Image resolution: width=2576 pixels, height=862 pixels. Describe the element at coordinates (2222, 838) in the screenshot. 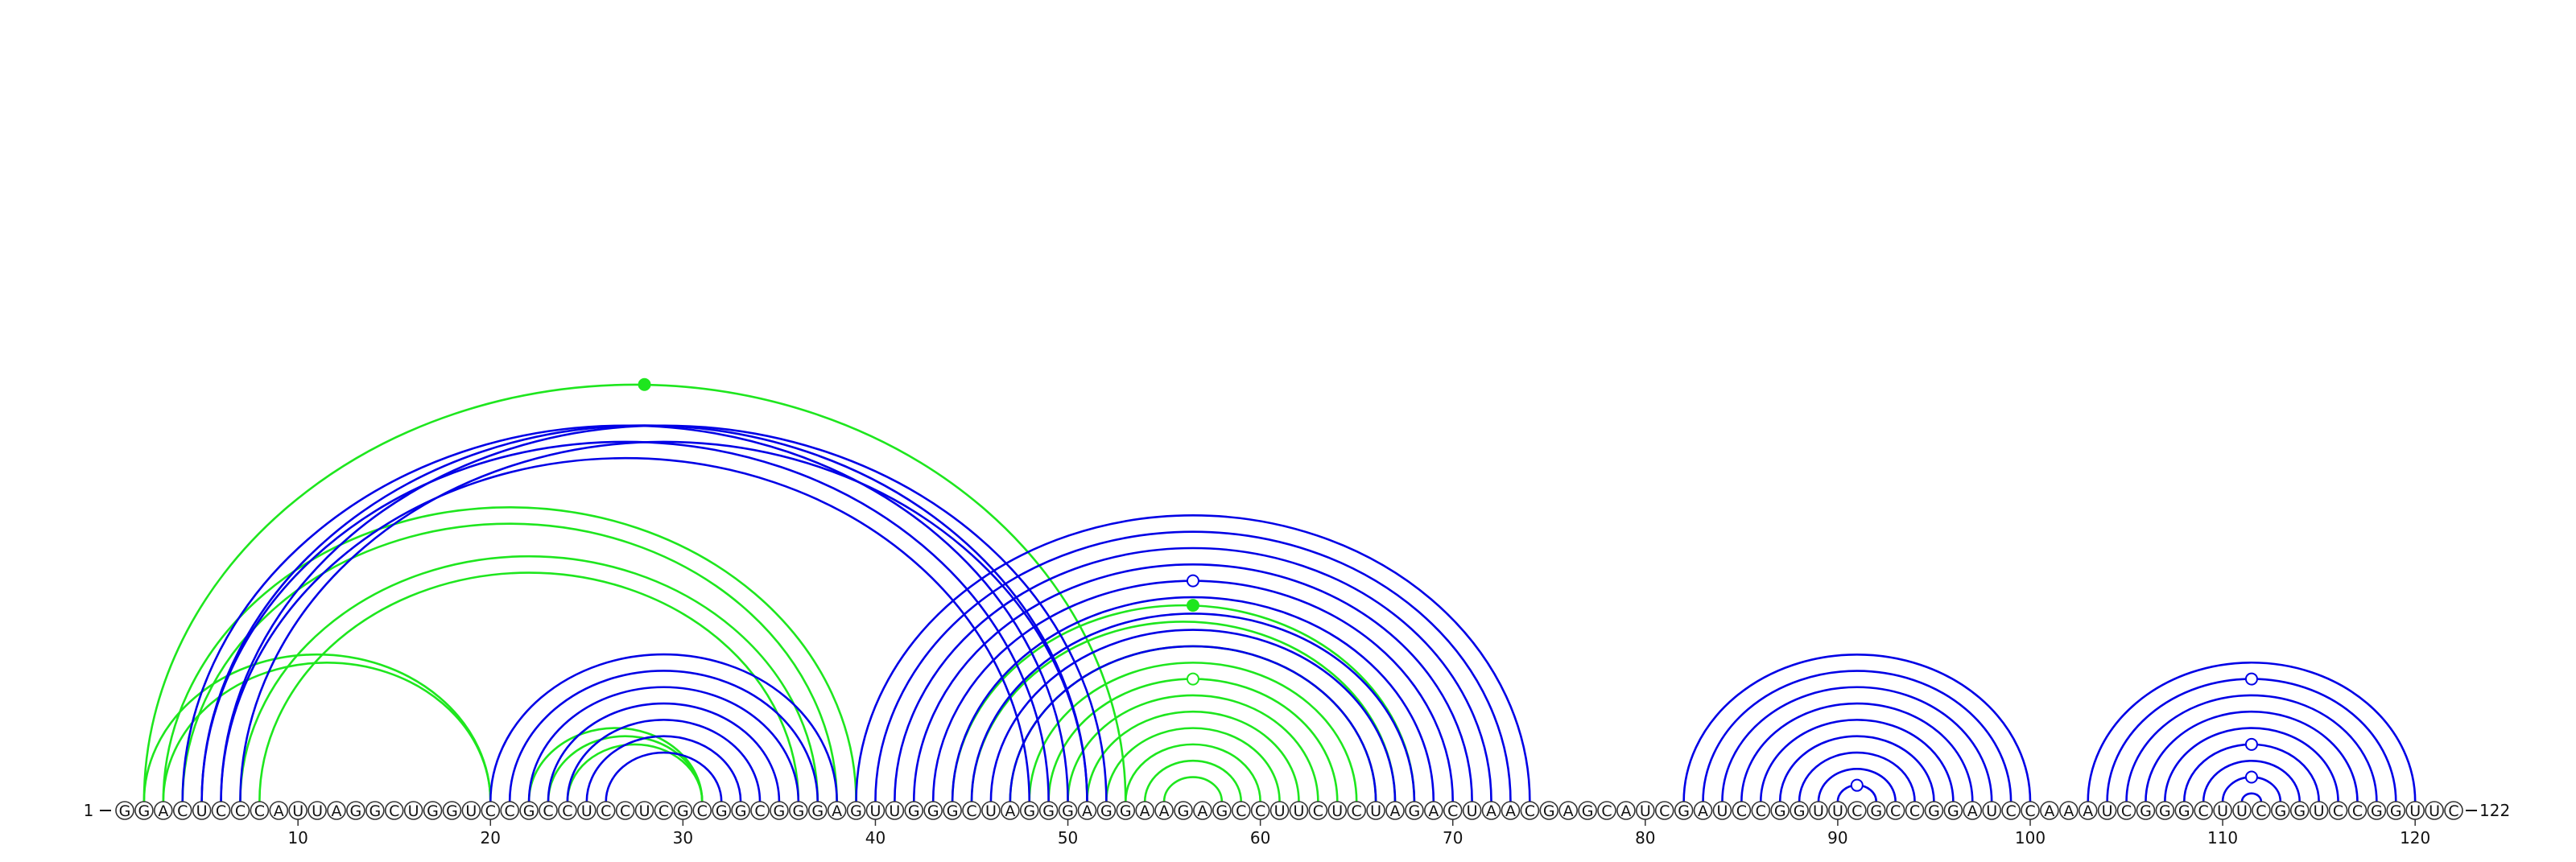

I see `tick-label: 110` at that location.